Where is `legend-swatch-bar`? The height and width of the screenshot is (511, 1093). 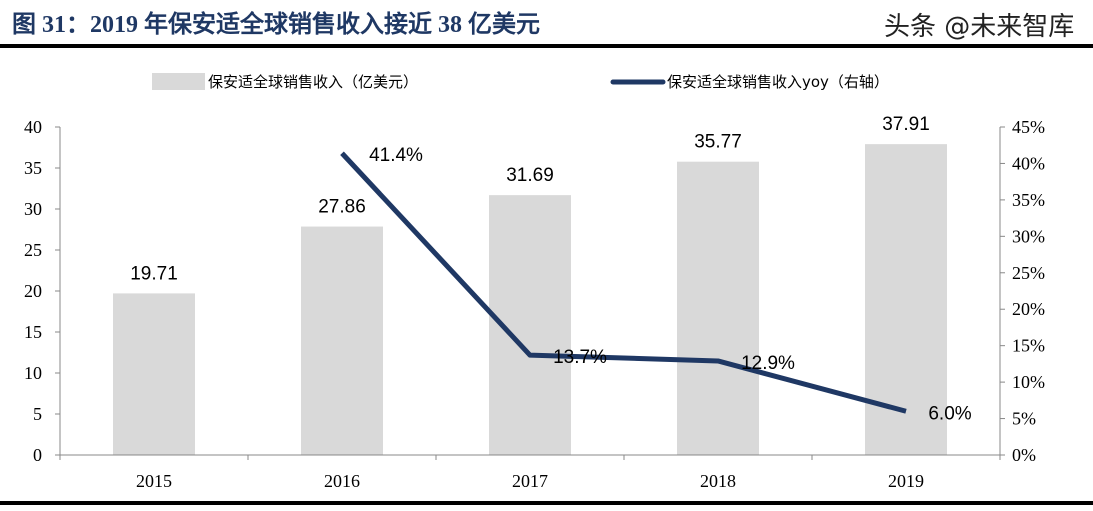
legend-swatch-bar is located at coordinates (178, 81).